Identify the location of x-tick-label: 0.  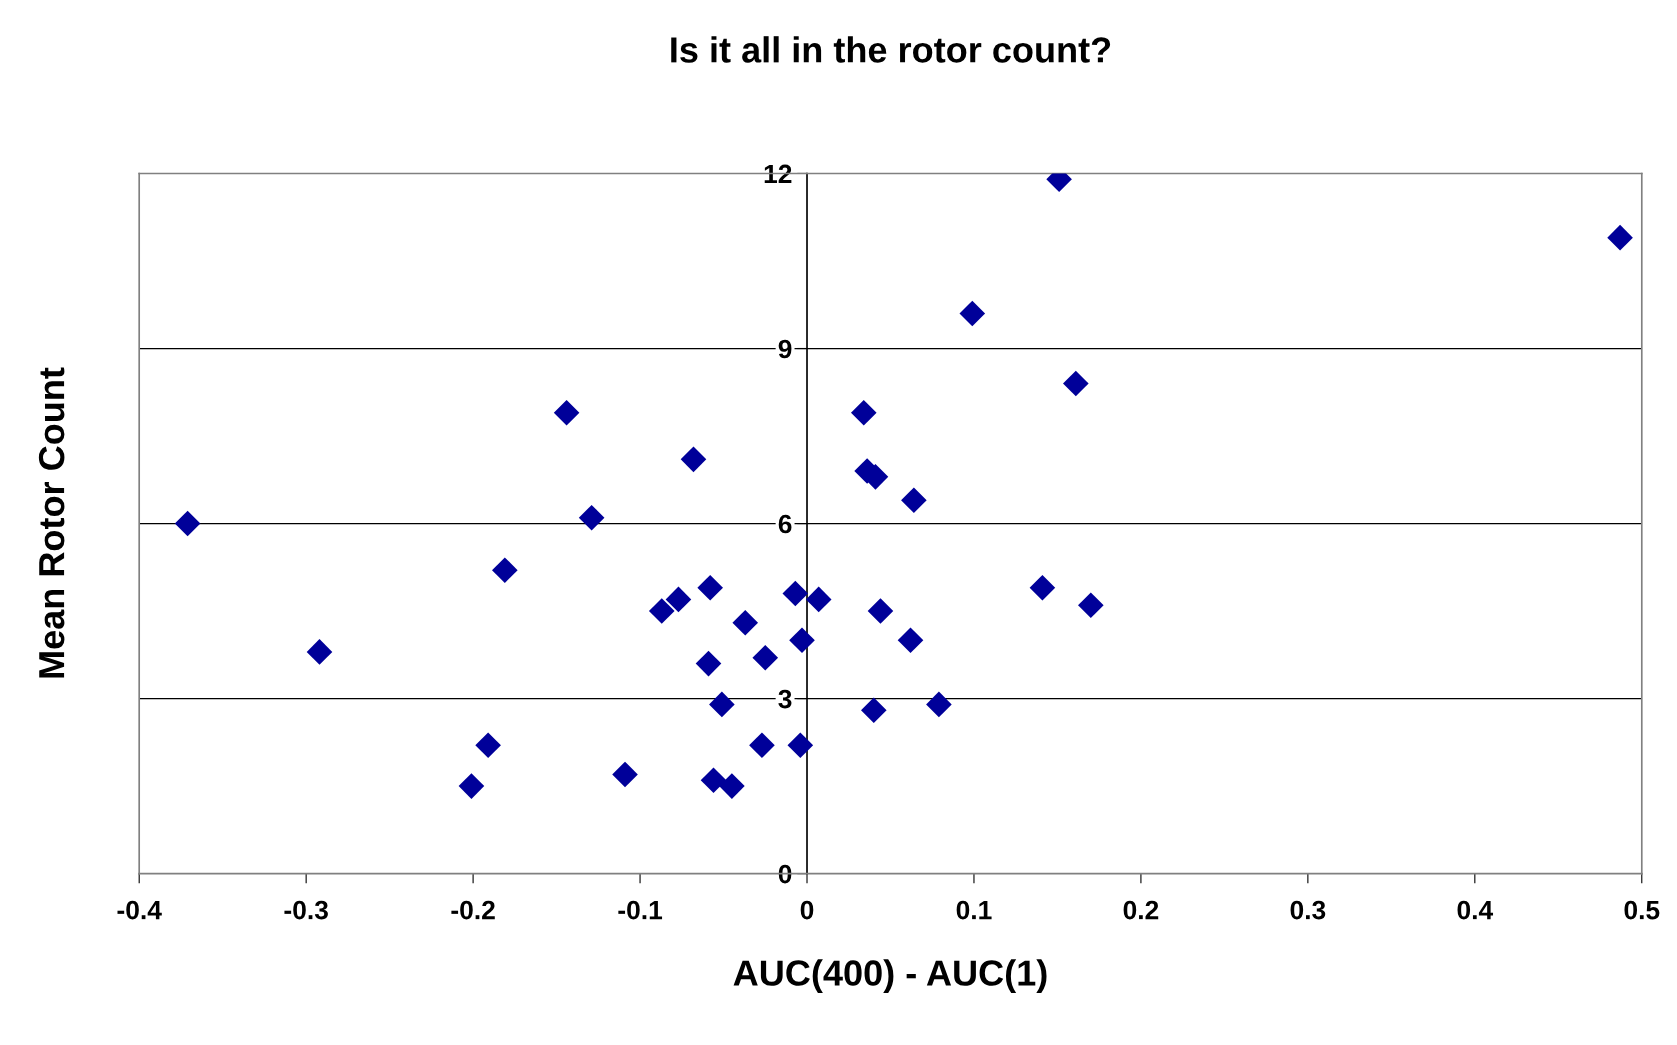
(807, 910).